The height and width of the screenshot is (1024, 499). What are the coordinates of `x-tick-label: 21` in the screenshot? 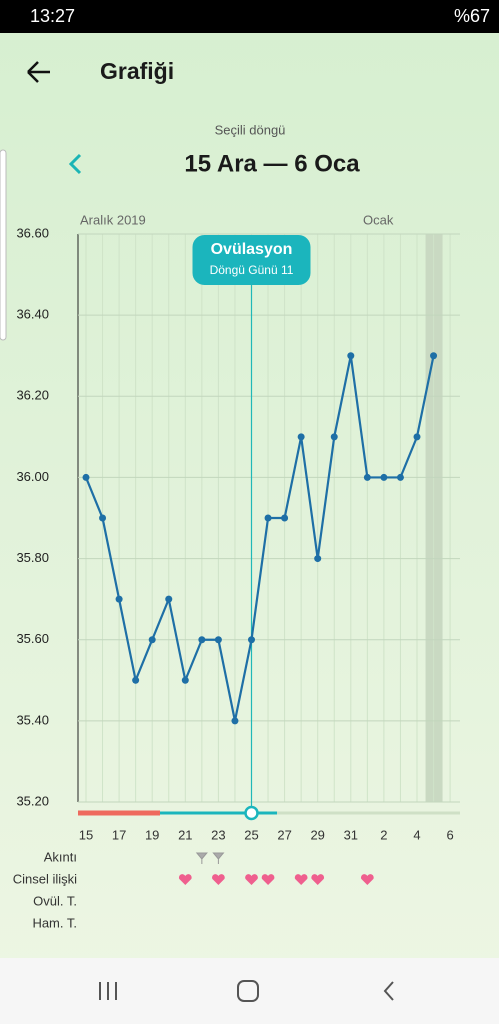 It's located at (185, 834).